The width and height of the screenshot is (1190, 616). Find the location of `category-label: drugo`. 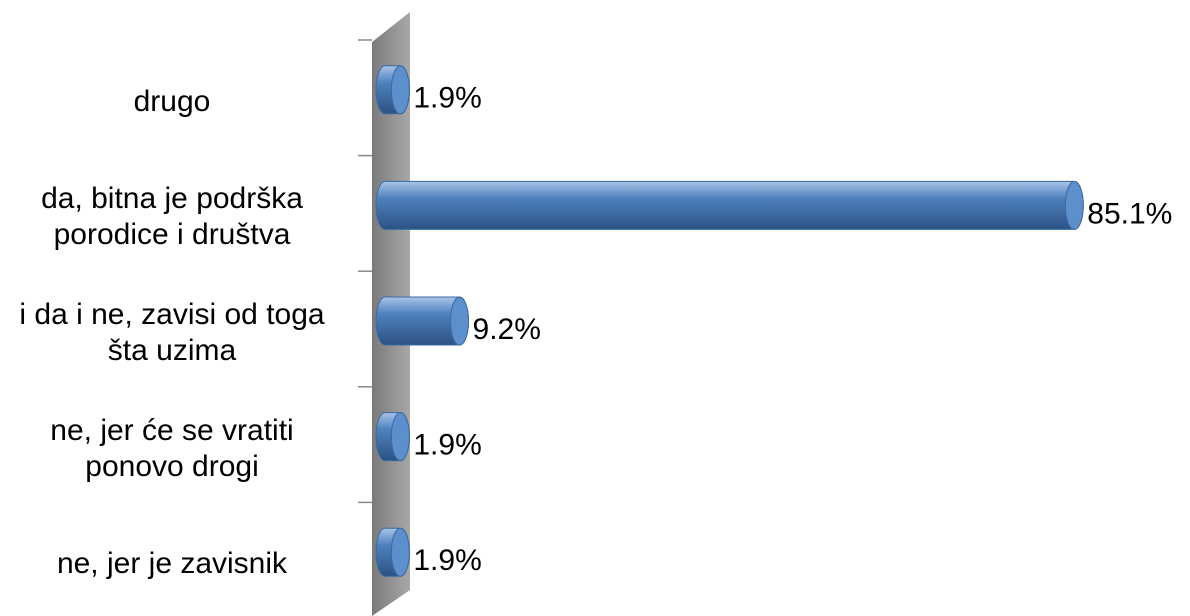

category-label: drugo is located at coordinates (172, 101).